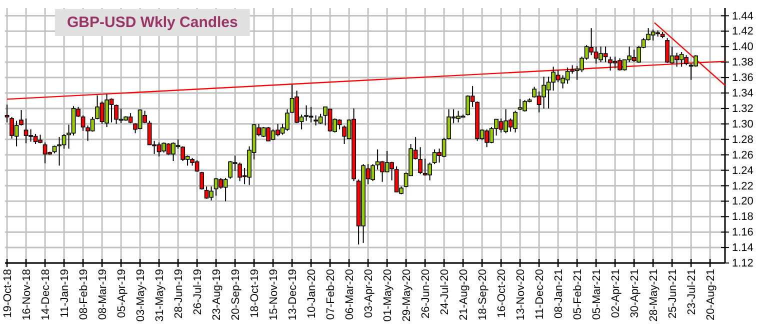 The width and height of the screenshot is (760, 329). I want to click on x-tick-label: 25-Jun-21, so click(672, 294).